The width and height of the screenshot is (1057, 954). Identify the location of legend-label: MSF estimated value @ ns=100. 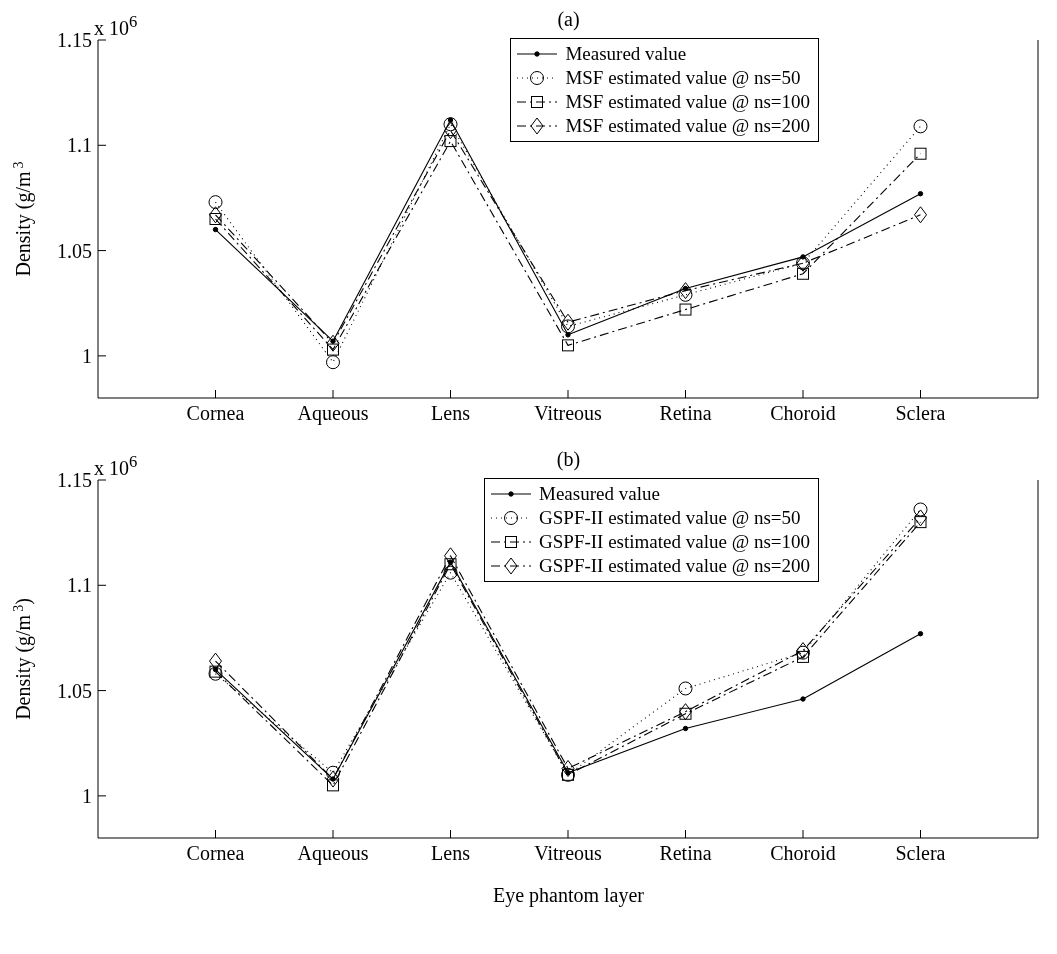
(687, 102).